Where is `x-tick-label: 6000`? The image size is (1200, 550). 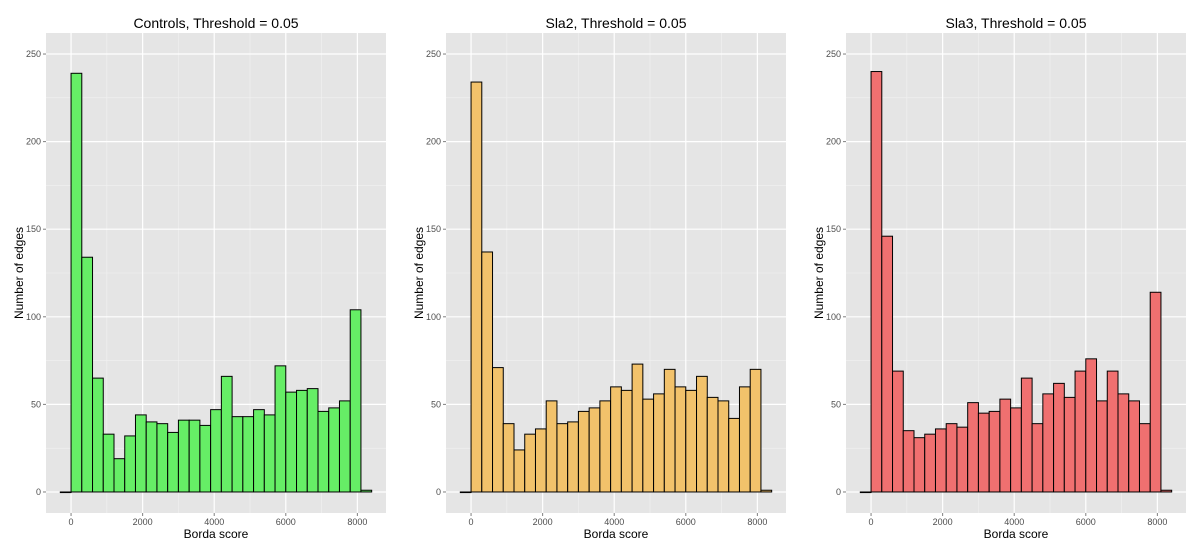 x-tick-label: 6000 is located at coordinates (286, 522).